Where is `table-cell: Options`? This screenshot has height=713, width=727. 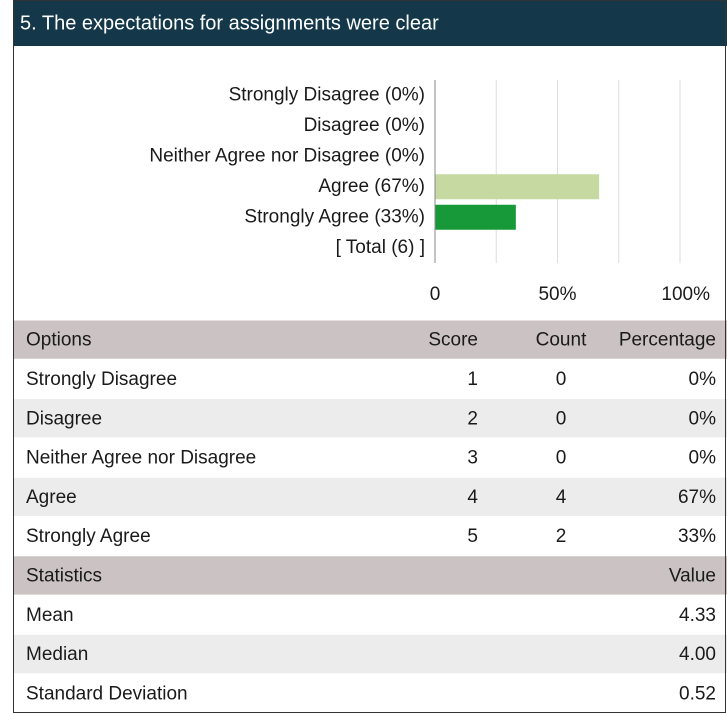 table-cell: Options is located at coordinates (58, 340).